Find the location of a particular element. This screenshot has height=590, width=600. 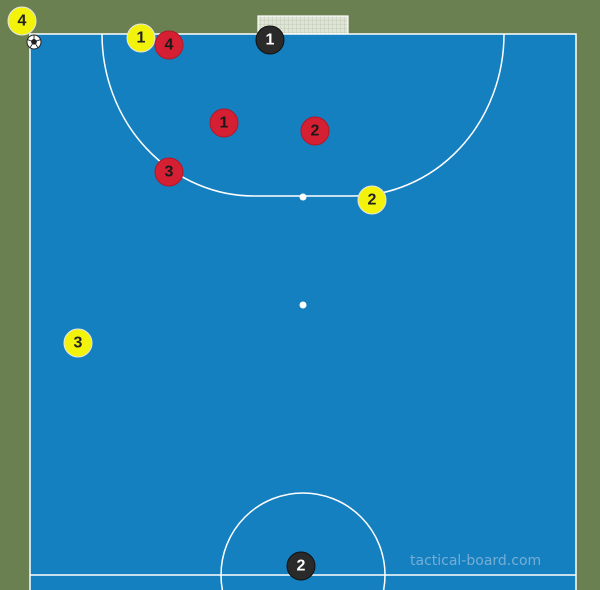

red-player-3: 3 is located at coordinates (169, 172).